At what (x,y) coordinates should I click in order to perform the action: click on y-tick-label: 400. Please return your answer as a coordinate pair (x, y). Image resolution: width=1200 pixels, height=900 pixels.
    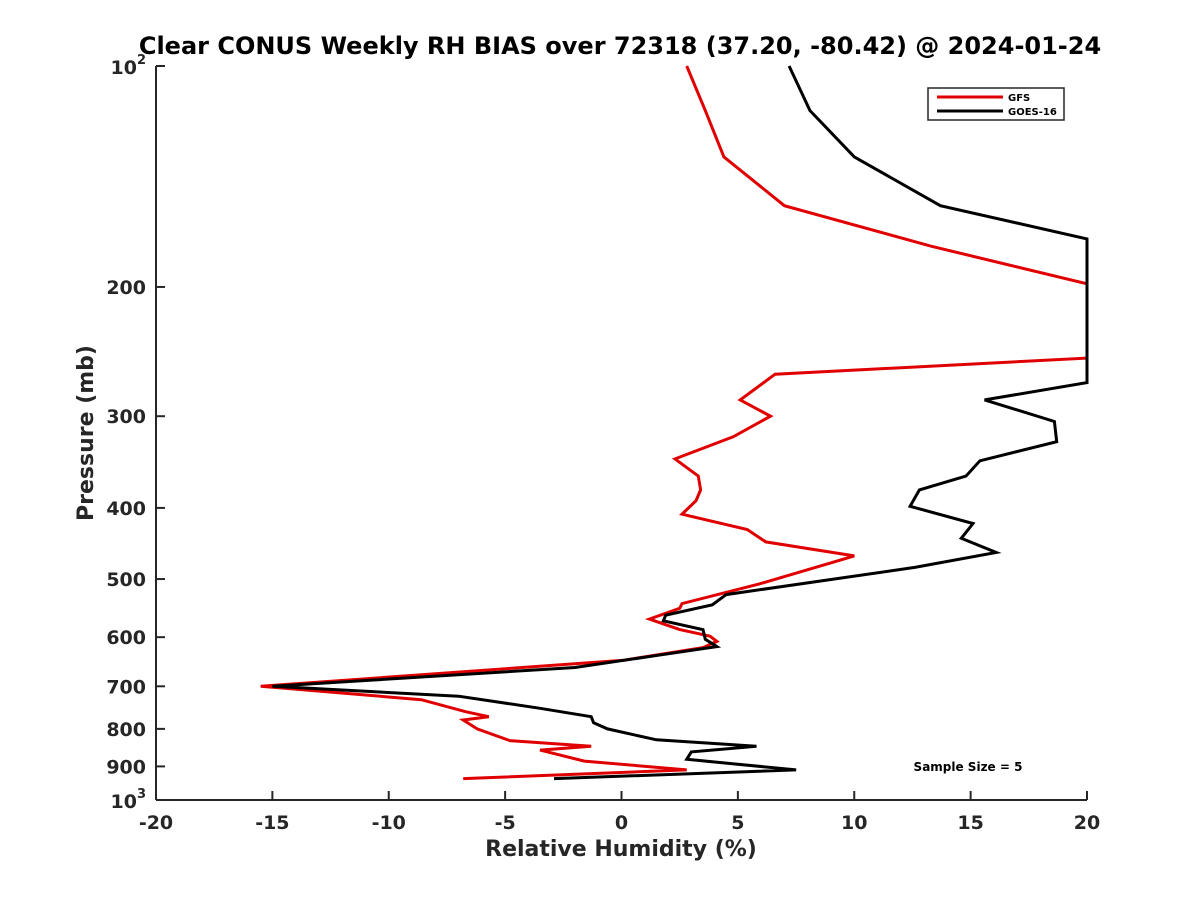
    Looking at the image, I should click on (126, 509).